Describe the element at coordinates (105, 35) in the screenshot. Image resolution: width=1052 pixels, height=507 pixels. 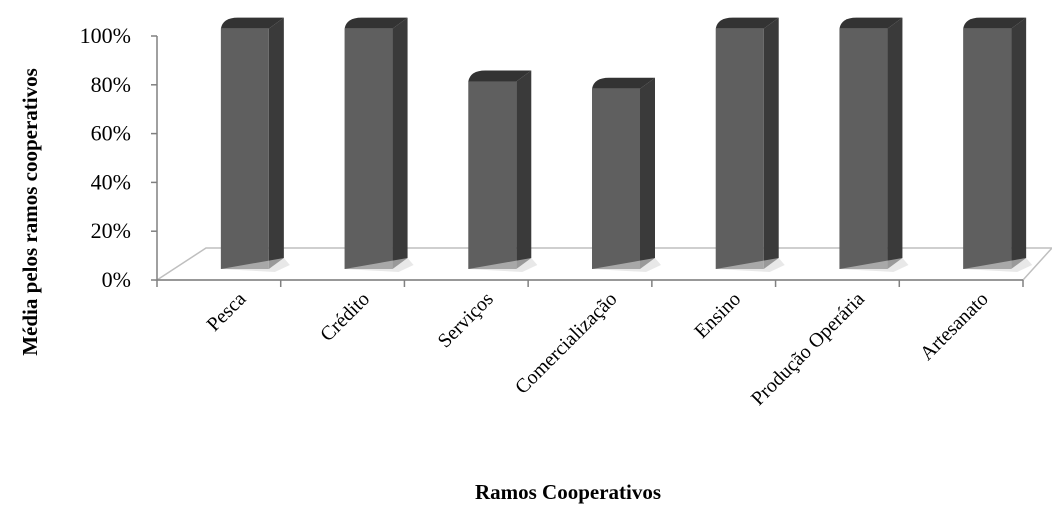
I see `y-tick-label: 100%` at that location.